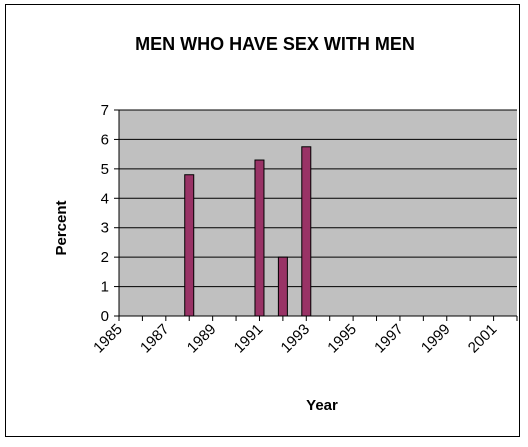 This screenshot has height=447, width=528. What do you see at coordinates (275, 44) in the screenshot?
I see `chart-title: MEN WHO HAVE SEX WITH MEN` at bounding box center [275, 44].